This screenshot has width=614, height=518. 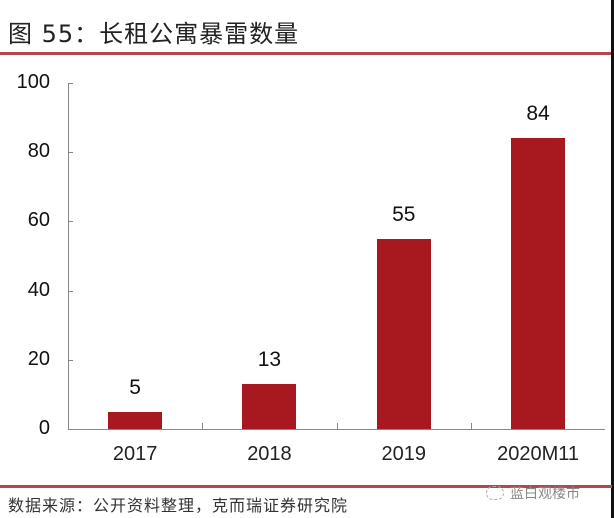 What do you see at coordinates (336, 429) in the screenshot?
I see `x-axis` at bounding box center [336, 429].